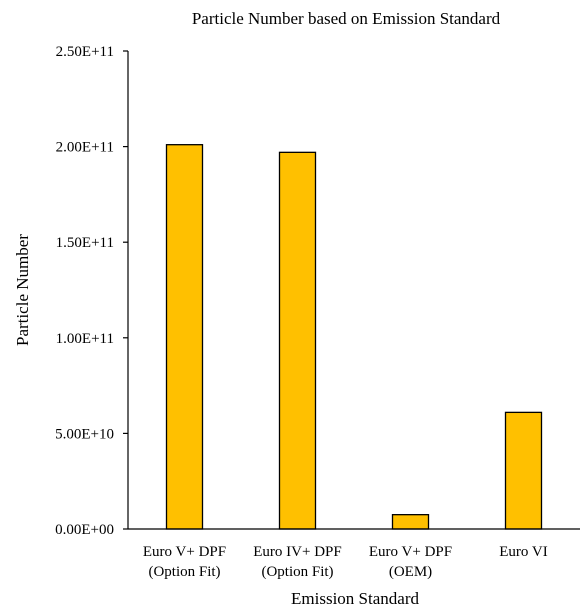 This screenshot has width=580, height=614. I want to click on y-tick-label: 0.00E+00, so click(84, 530).